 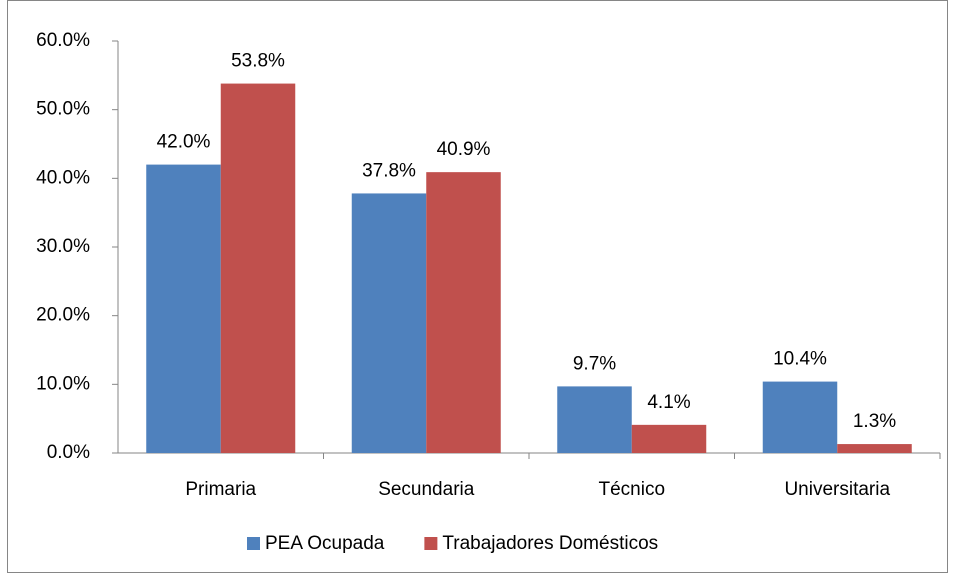 What do you see at coordinates (594, 363) in the screenshot?
I see `value-label: 9.7%` at bounding box center [594, 363].